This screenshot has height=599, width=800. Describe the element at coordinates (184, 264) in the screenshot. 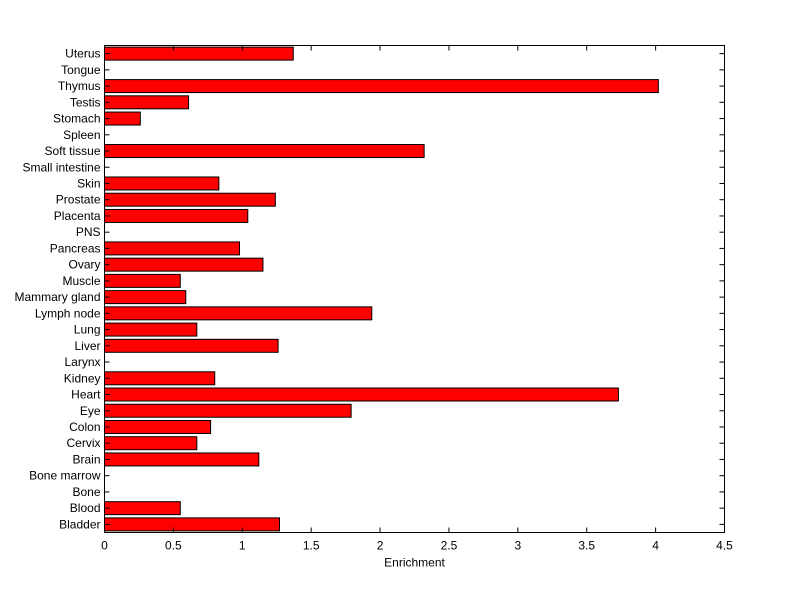

I see `bar-ovary` at that location.